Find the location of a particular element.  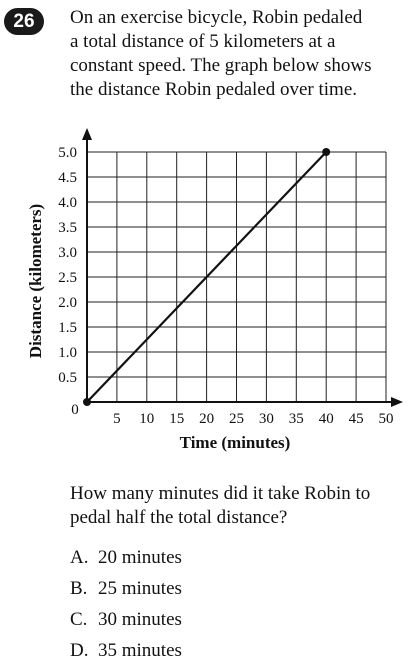

x-axis-title: Time (minutes) is located at coordinates (235, 442).